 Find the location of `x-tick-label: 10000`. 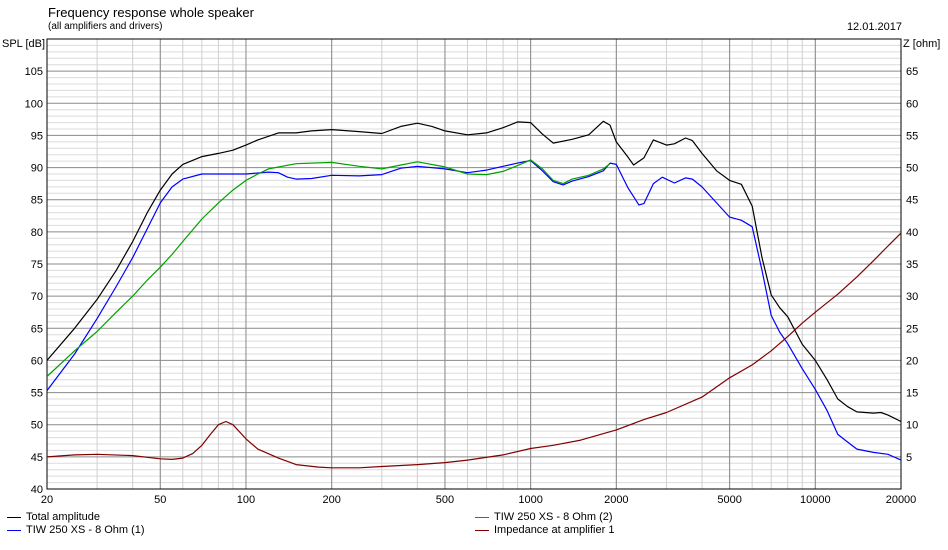

x-tick-label: 10000 is located at coordinates (815, 500).